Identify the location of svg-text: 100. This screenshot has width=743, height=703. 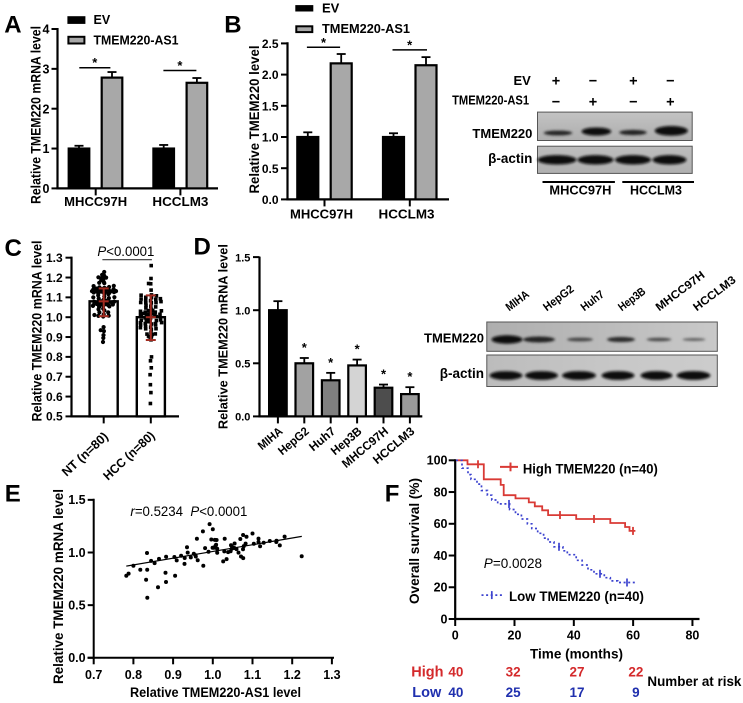
(437, 461).